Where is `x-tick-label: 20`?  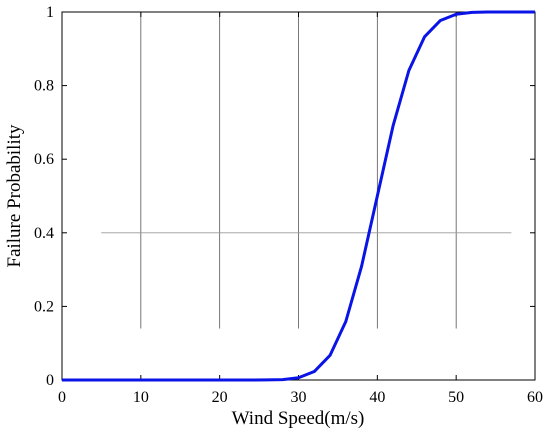
x-tick-label: 20 is located at coordinates (220, 397).